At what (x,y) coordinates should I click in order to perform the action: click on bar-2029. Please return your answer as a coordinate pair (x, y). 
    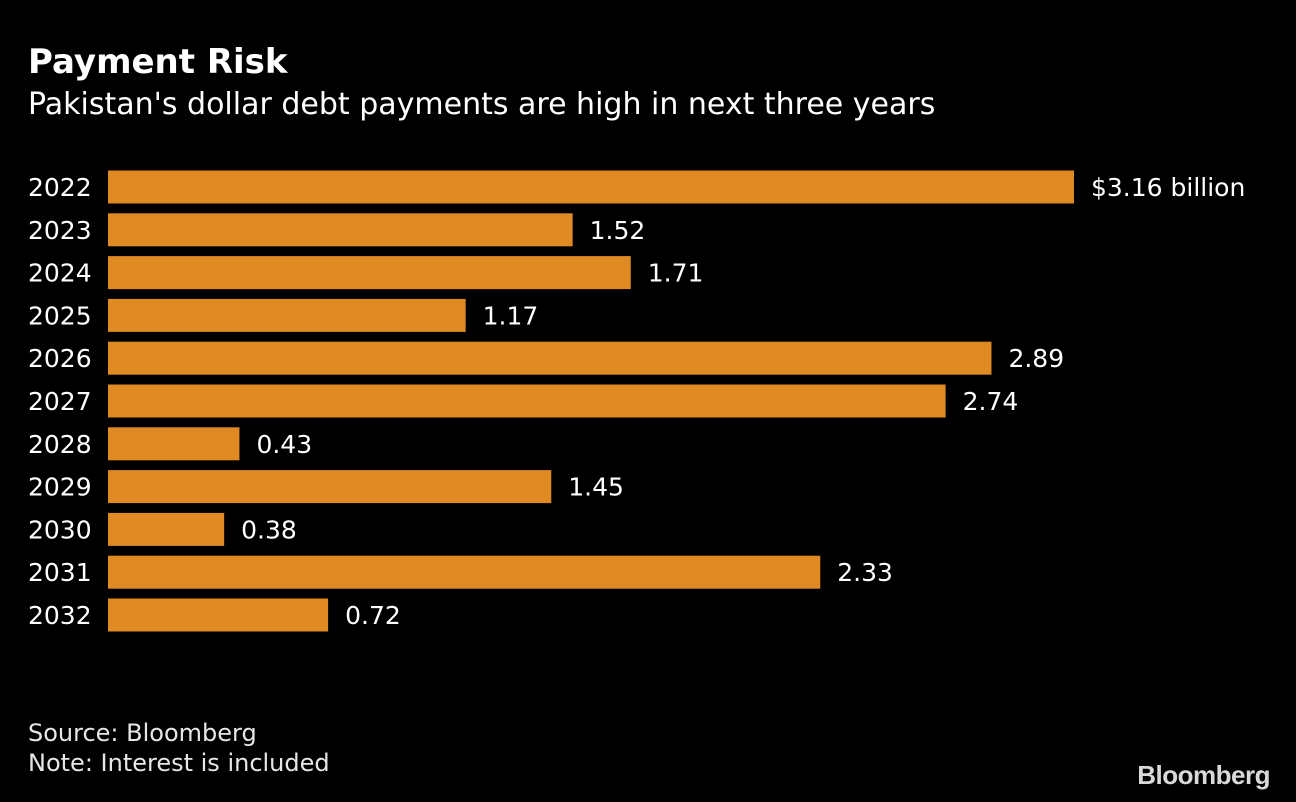
    Looking at the image, I should click on (330, 487).